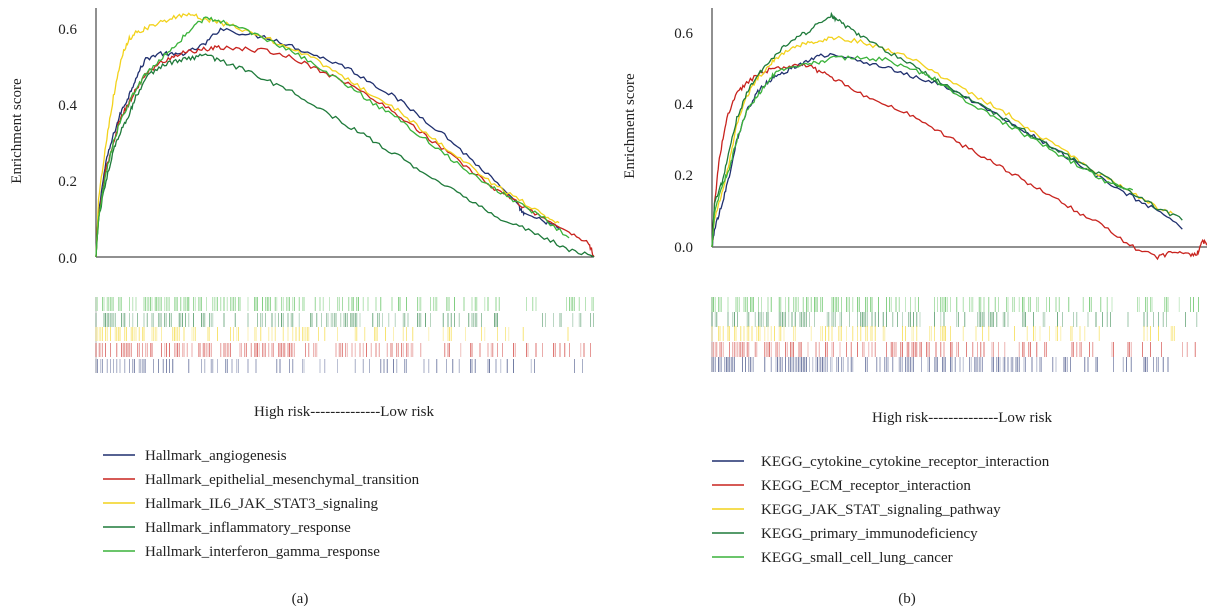 The width and height of the screenshot is (1207, 615). I want to click on panel-b-y-ticks: 0.0 0.2 0.4 0.6, so click(683, 141).